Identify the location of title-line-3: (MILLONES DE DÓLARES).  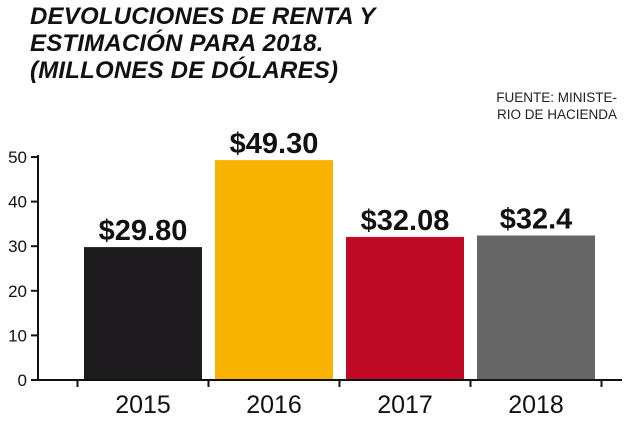
(184, 70).